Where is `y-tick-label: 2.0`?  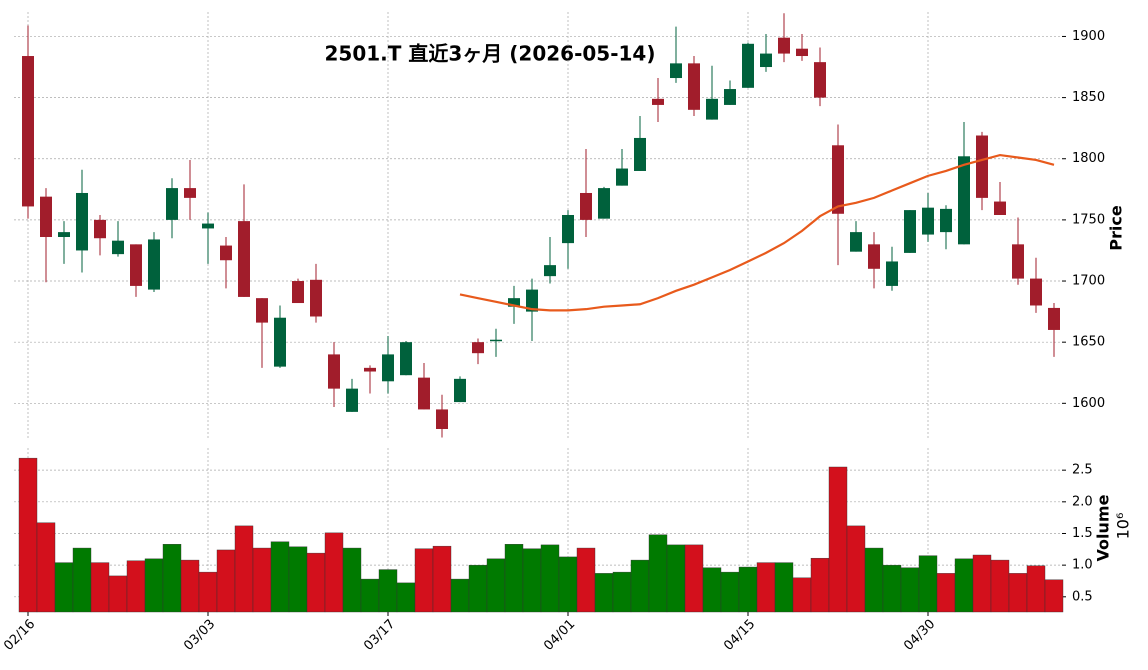 y-tick-label: 2.0 is located at coordinates (1082, 501).